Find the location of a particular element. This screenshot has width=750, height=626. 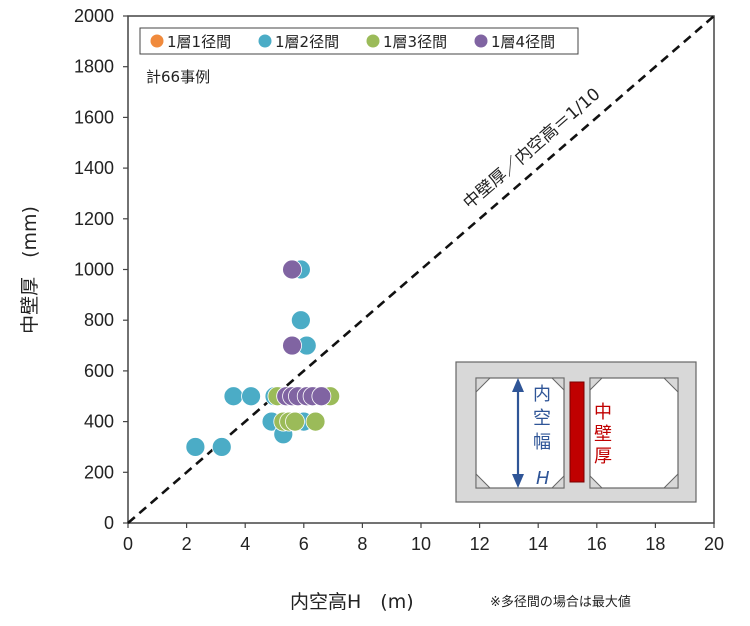

x-tick-label: 4 is located at coordinates (245, 544).